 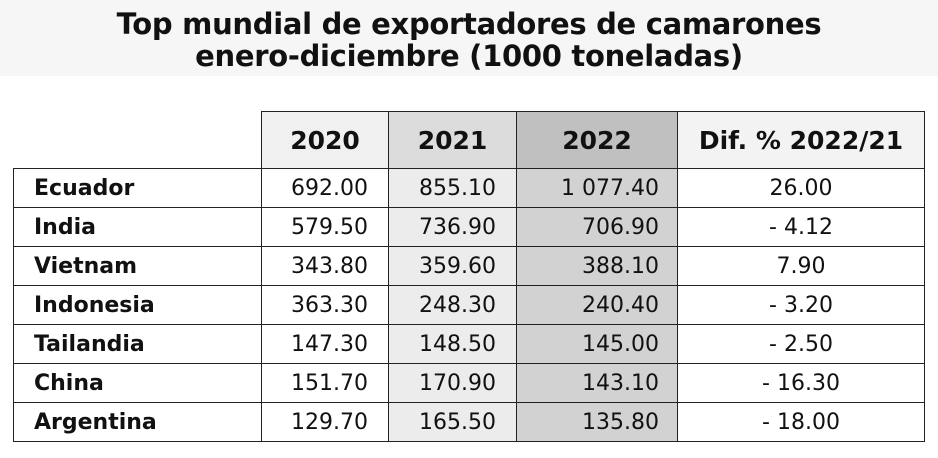 What do you see at coordinates (325, 140) in the screenshot?
I see `header-2020: 2020` at bounding box center [325, 140].